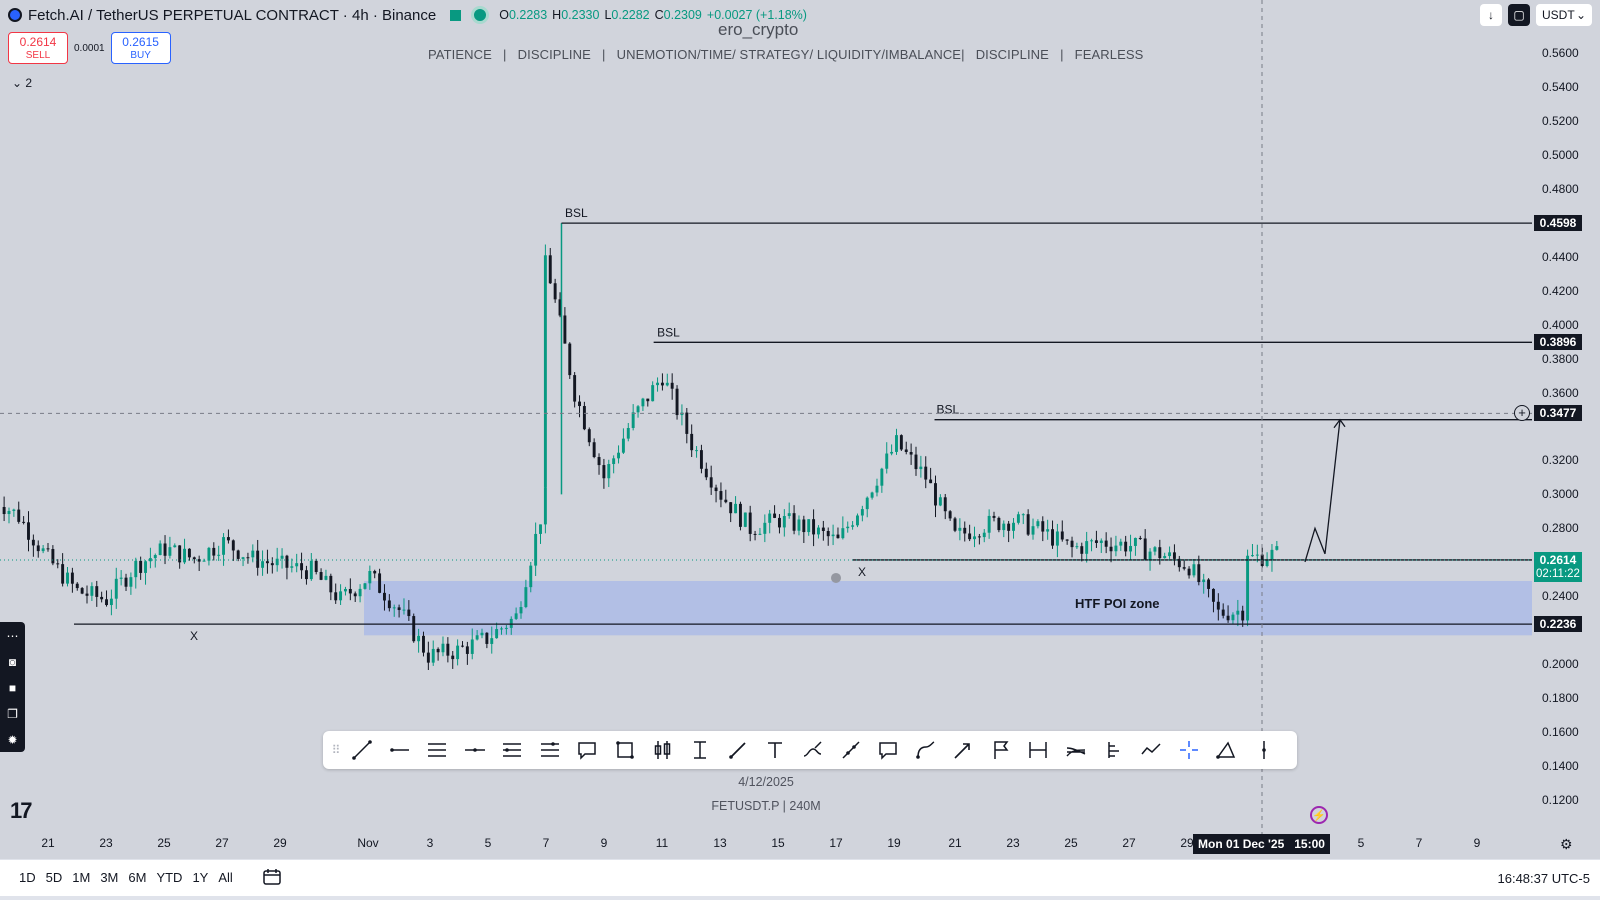 This screenshot has width=1600, height=901. I want to click on time-tick-label: 13, so click(720, 843).